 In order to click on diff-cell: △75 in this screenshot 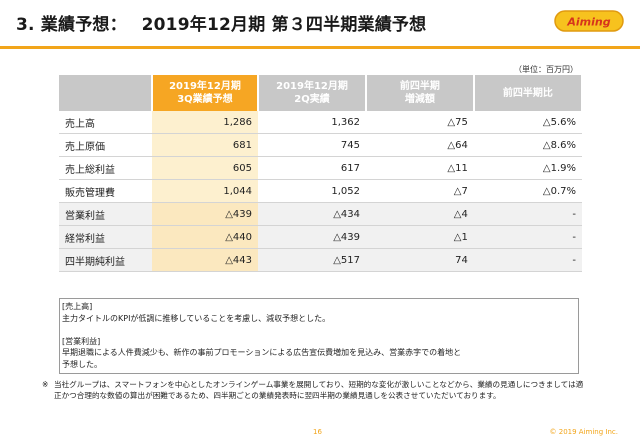, I will do `click(420, 122)`.